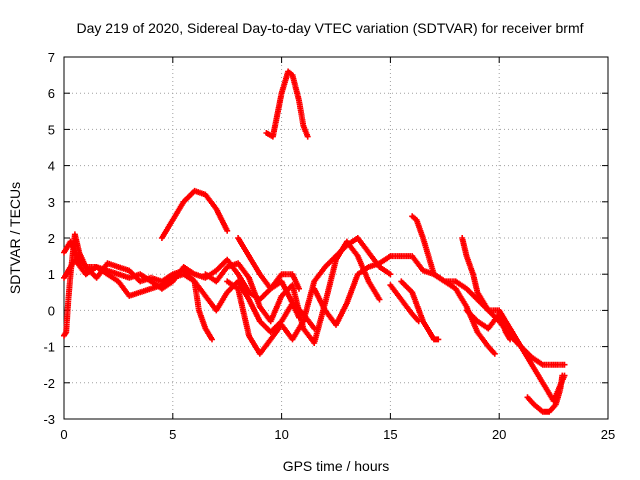  I want to click on series-track-n, so click(488, 325).